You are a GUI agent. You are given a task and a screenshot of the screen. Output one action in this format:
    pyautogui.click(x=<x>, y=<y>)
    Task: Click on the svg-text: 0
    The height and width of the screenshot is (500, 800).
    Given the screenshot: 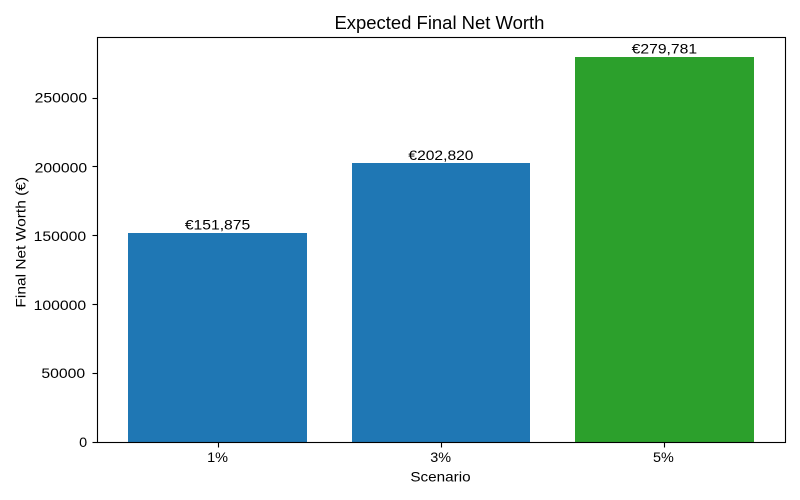 What is the action you would take?
    pyautogui.click(x=83, y=442)
    